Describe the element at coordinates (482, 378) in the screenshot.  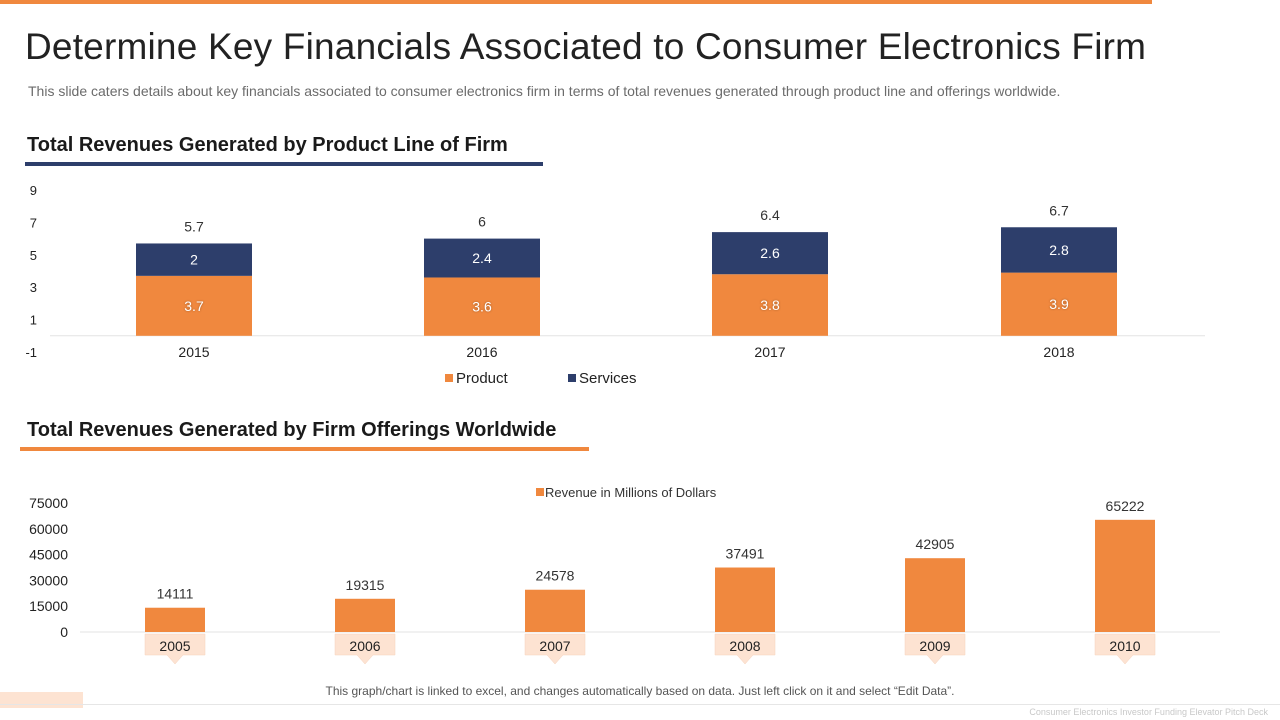
I see `legend-product-label: Product` at that location.